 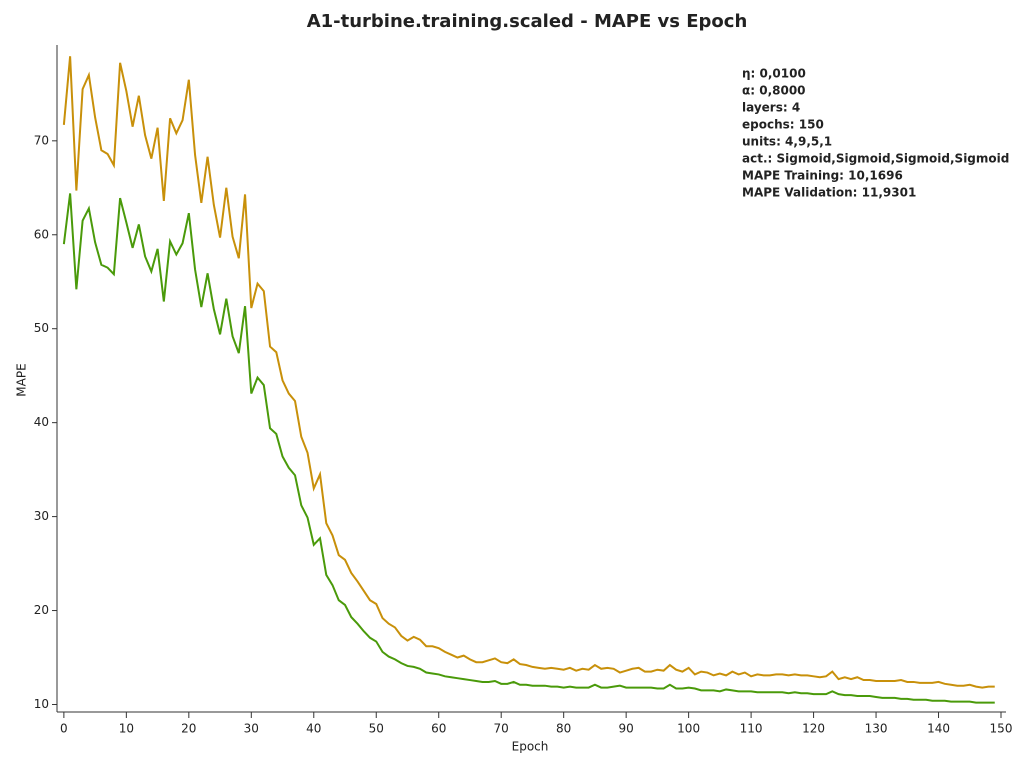 I want to click on annotation: epochs: 150, so click(x=783, y=125).